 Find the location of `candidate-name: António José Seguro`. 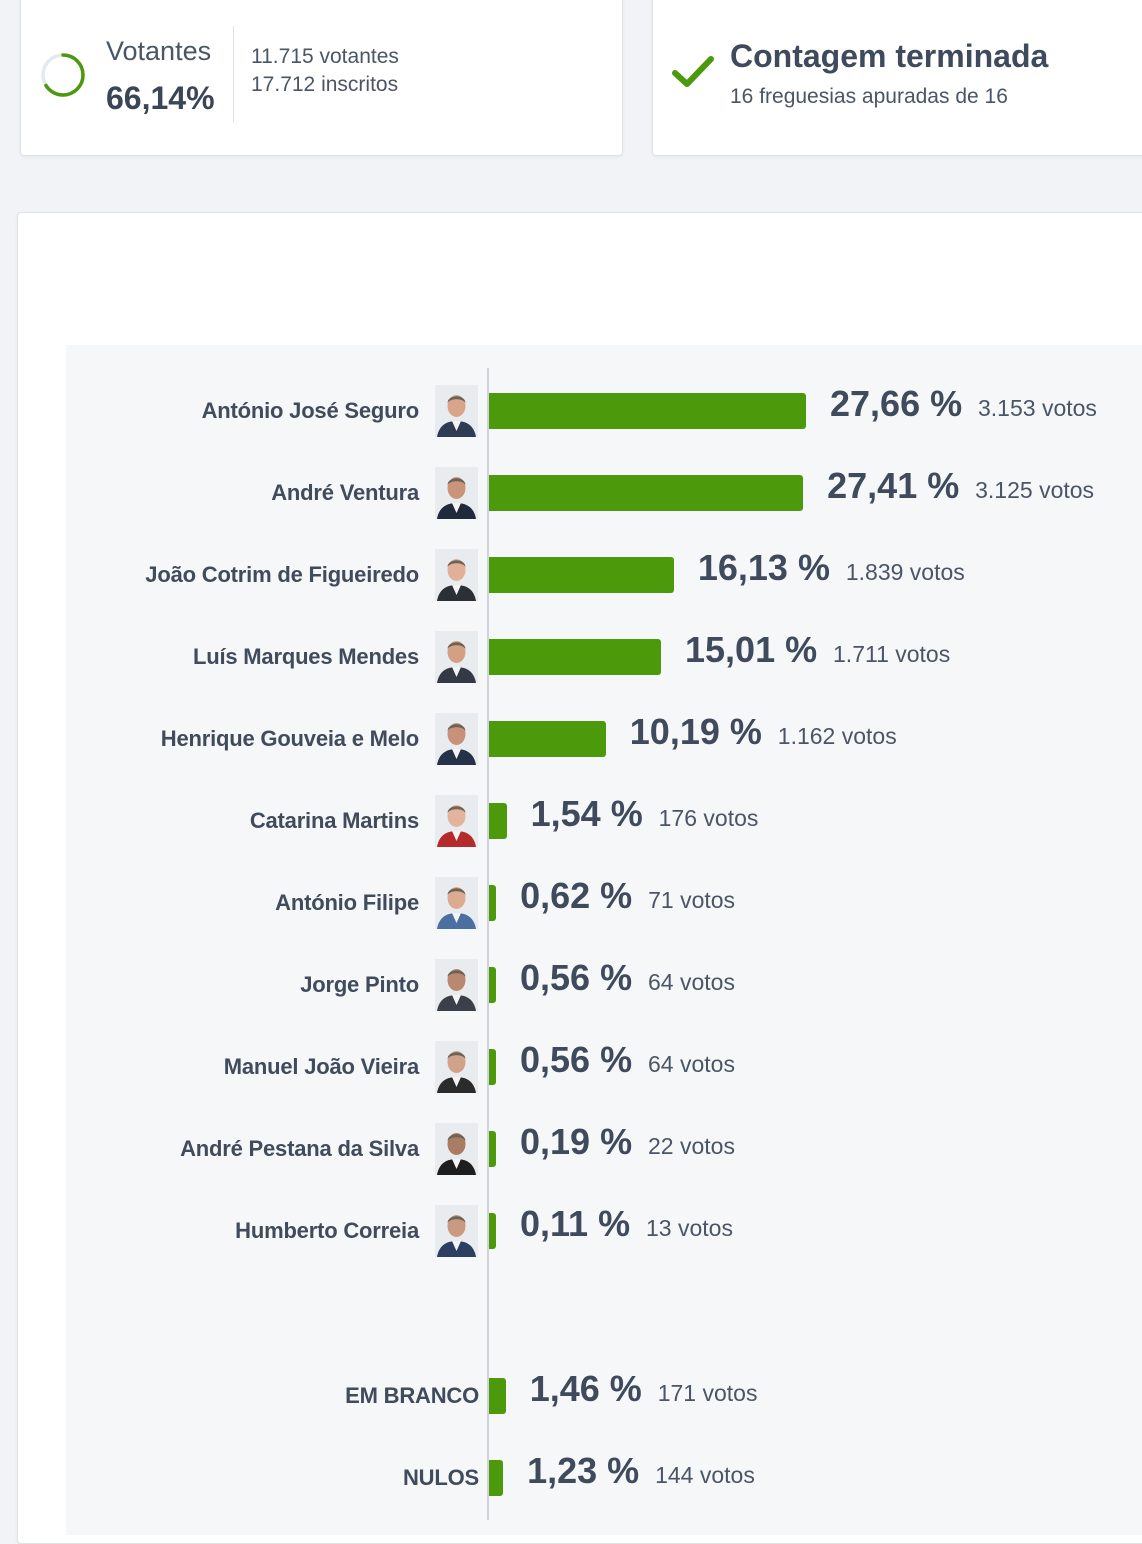

candidate-name: António José Seguro is located at coordinates (310, 410).